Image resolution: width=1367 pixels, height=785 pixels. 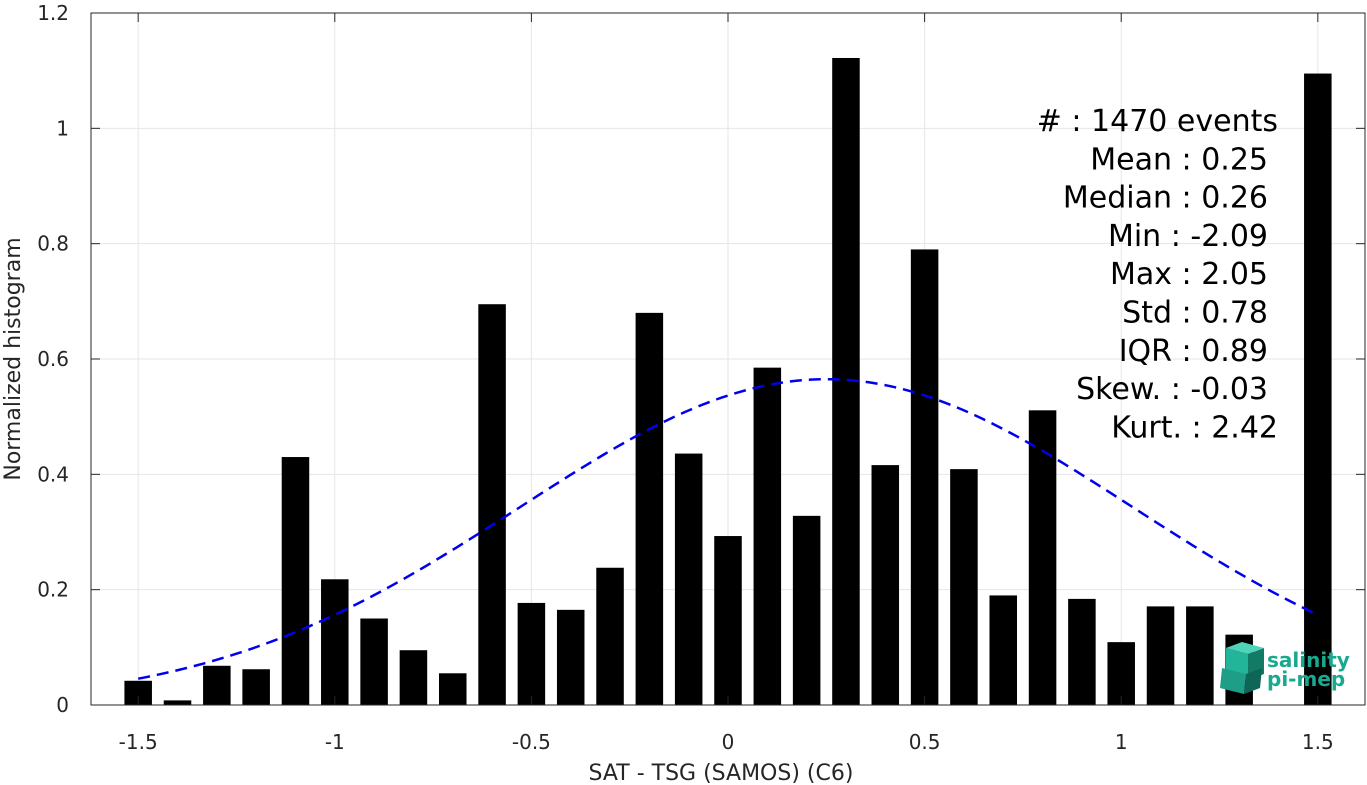 I want to click on stat-line: Min : -2.09, so click(x=1188, y=236).